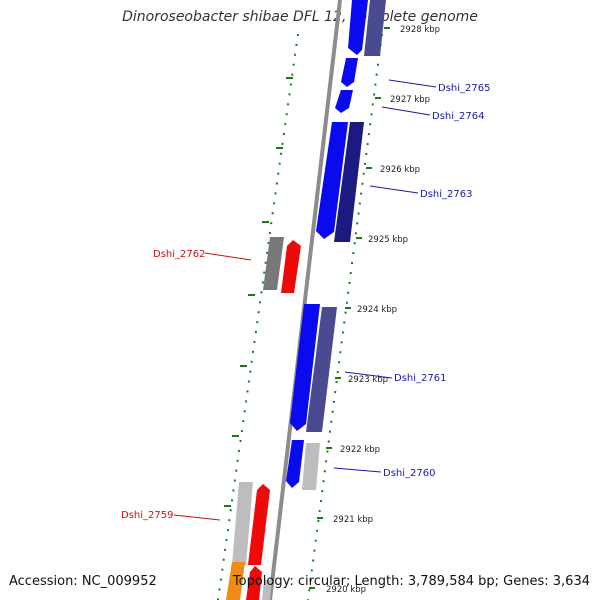  What do you see at coordinates (375, 28) in the screenshot?
I see `gene-shape-top-b` at bounding box center [375, 28].